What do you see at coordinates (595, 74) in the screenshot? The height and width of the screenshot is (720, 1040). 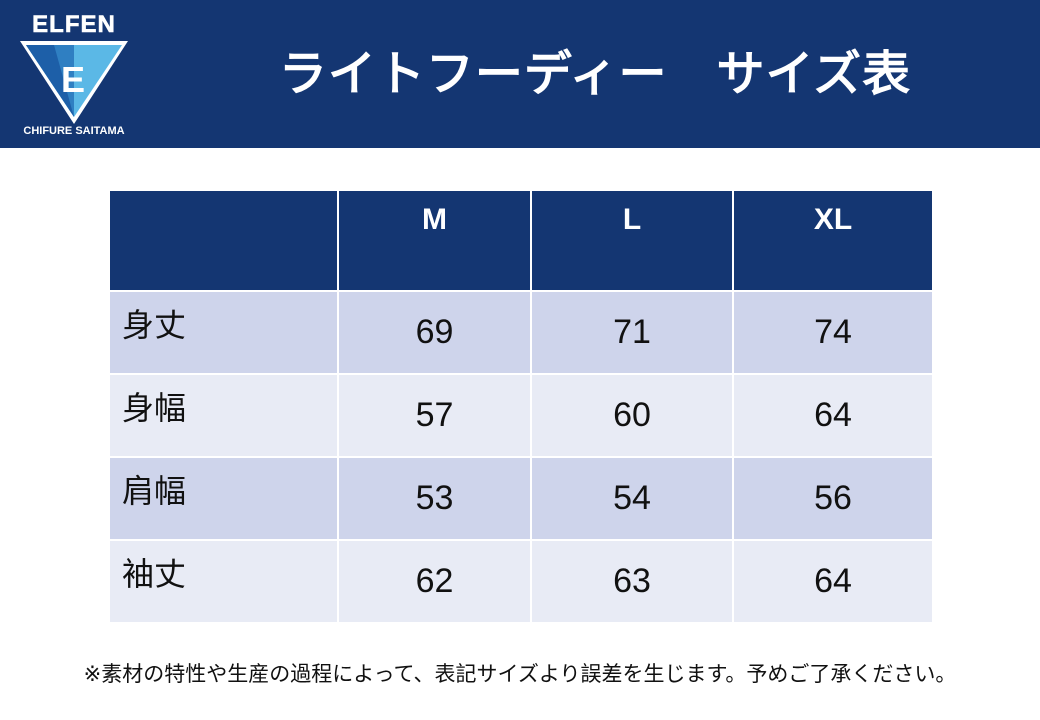 I see `page-title: ライトフーディー サイズ表` at bounding box center [595, 74].